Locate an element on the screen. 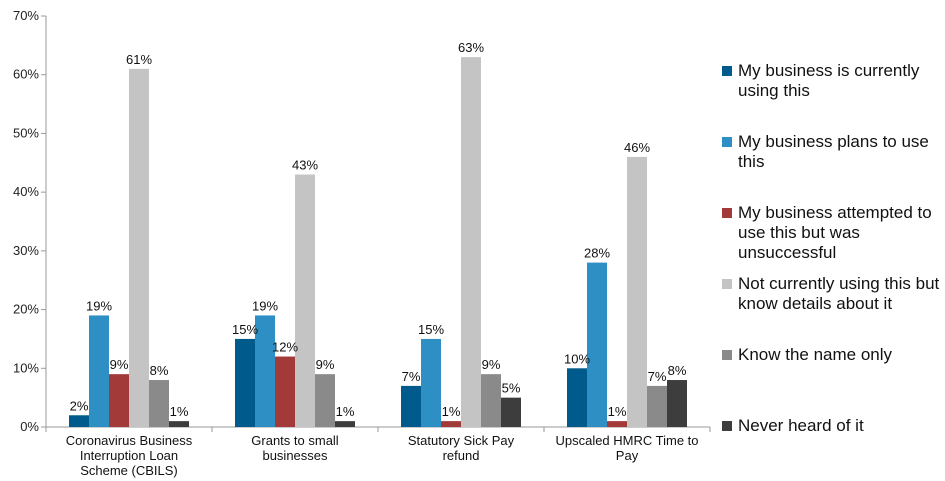  data-label: 28% is located at coordinates (597, 253).